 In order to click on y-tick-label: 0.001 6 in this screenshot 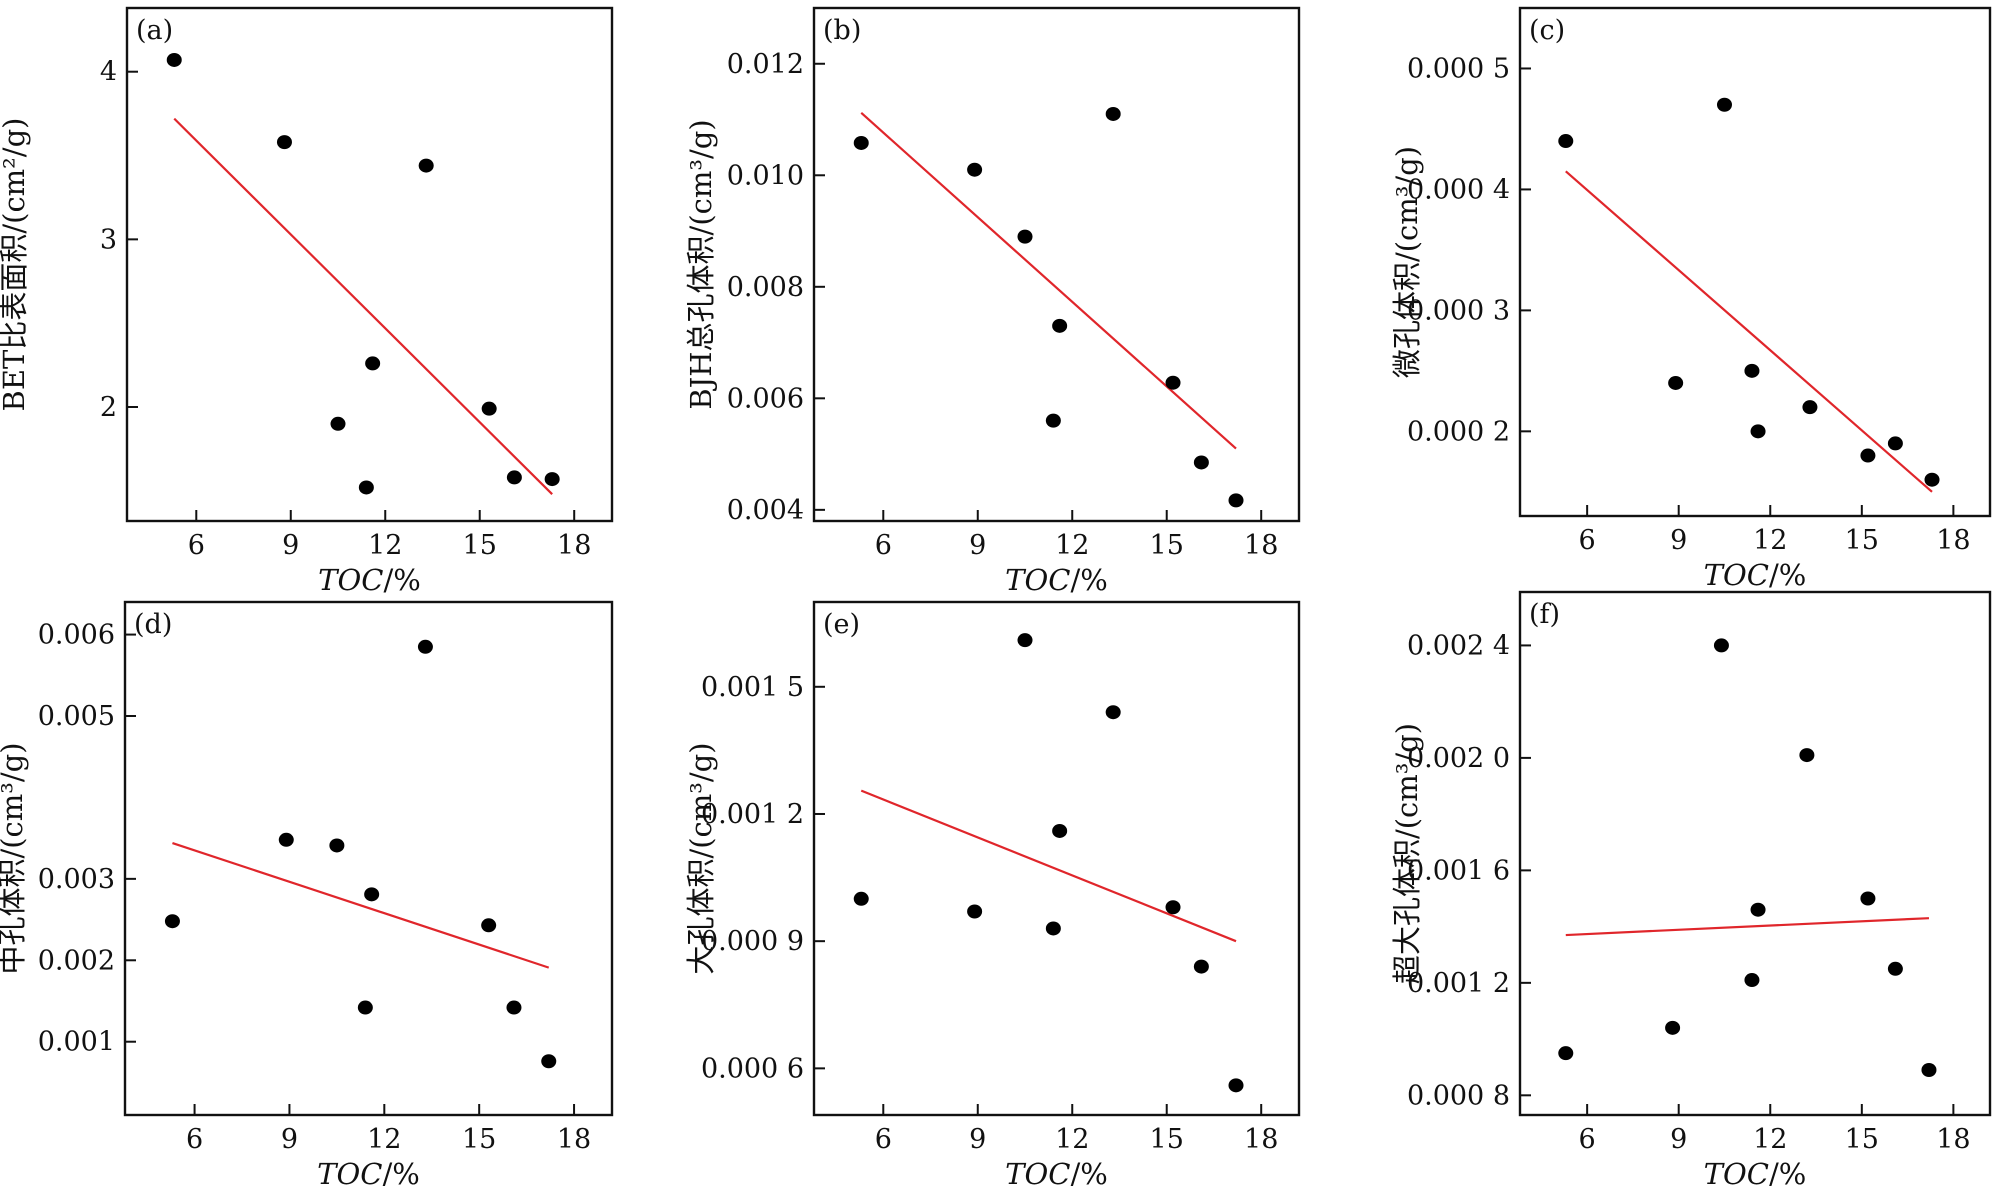, I will do `click(1458, 870)`.